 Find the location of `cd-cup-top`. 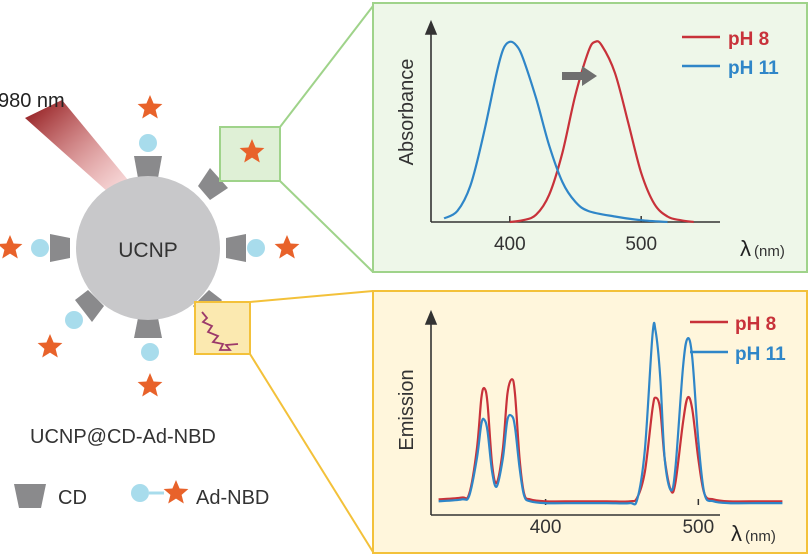

cd-cup-top is located at coordinates (148, 167).